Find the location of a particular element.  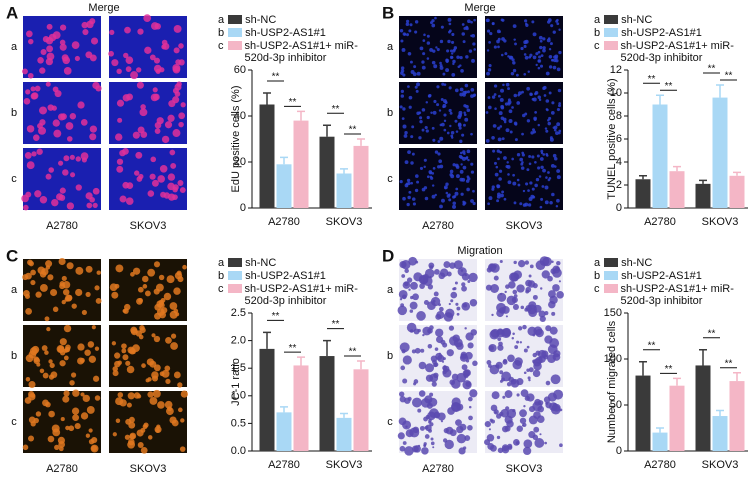

panel-letter: C is located at coordinates (12, 255).